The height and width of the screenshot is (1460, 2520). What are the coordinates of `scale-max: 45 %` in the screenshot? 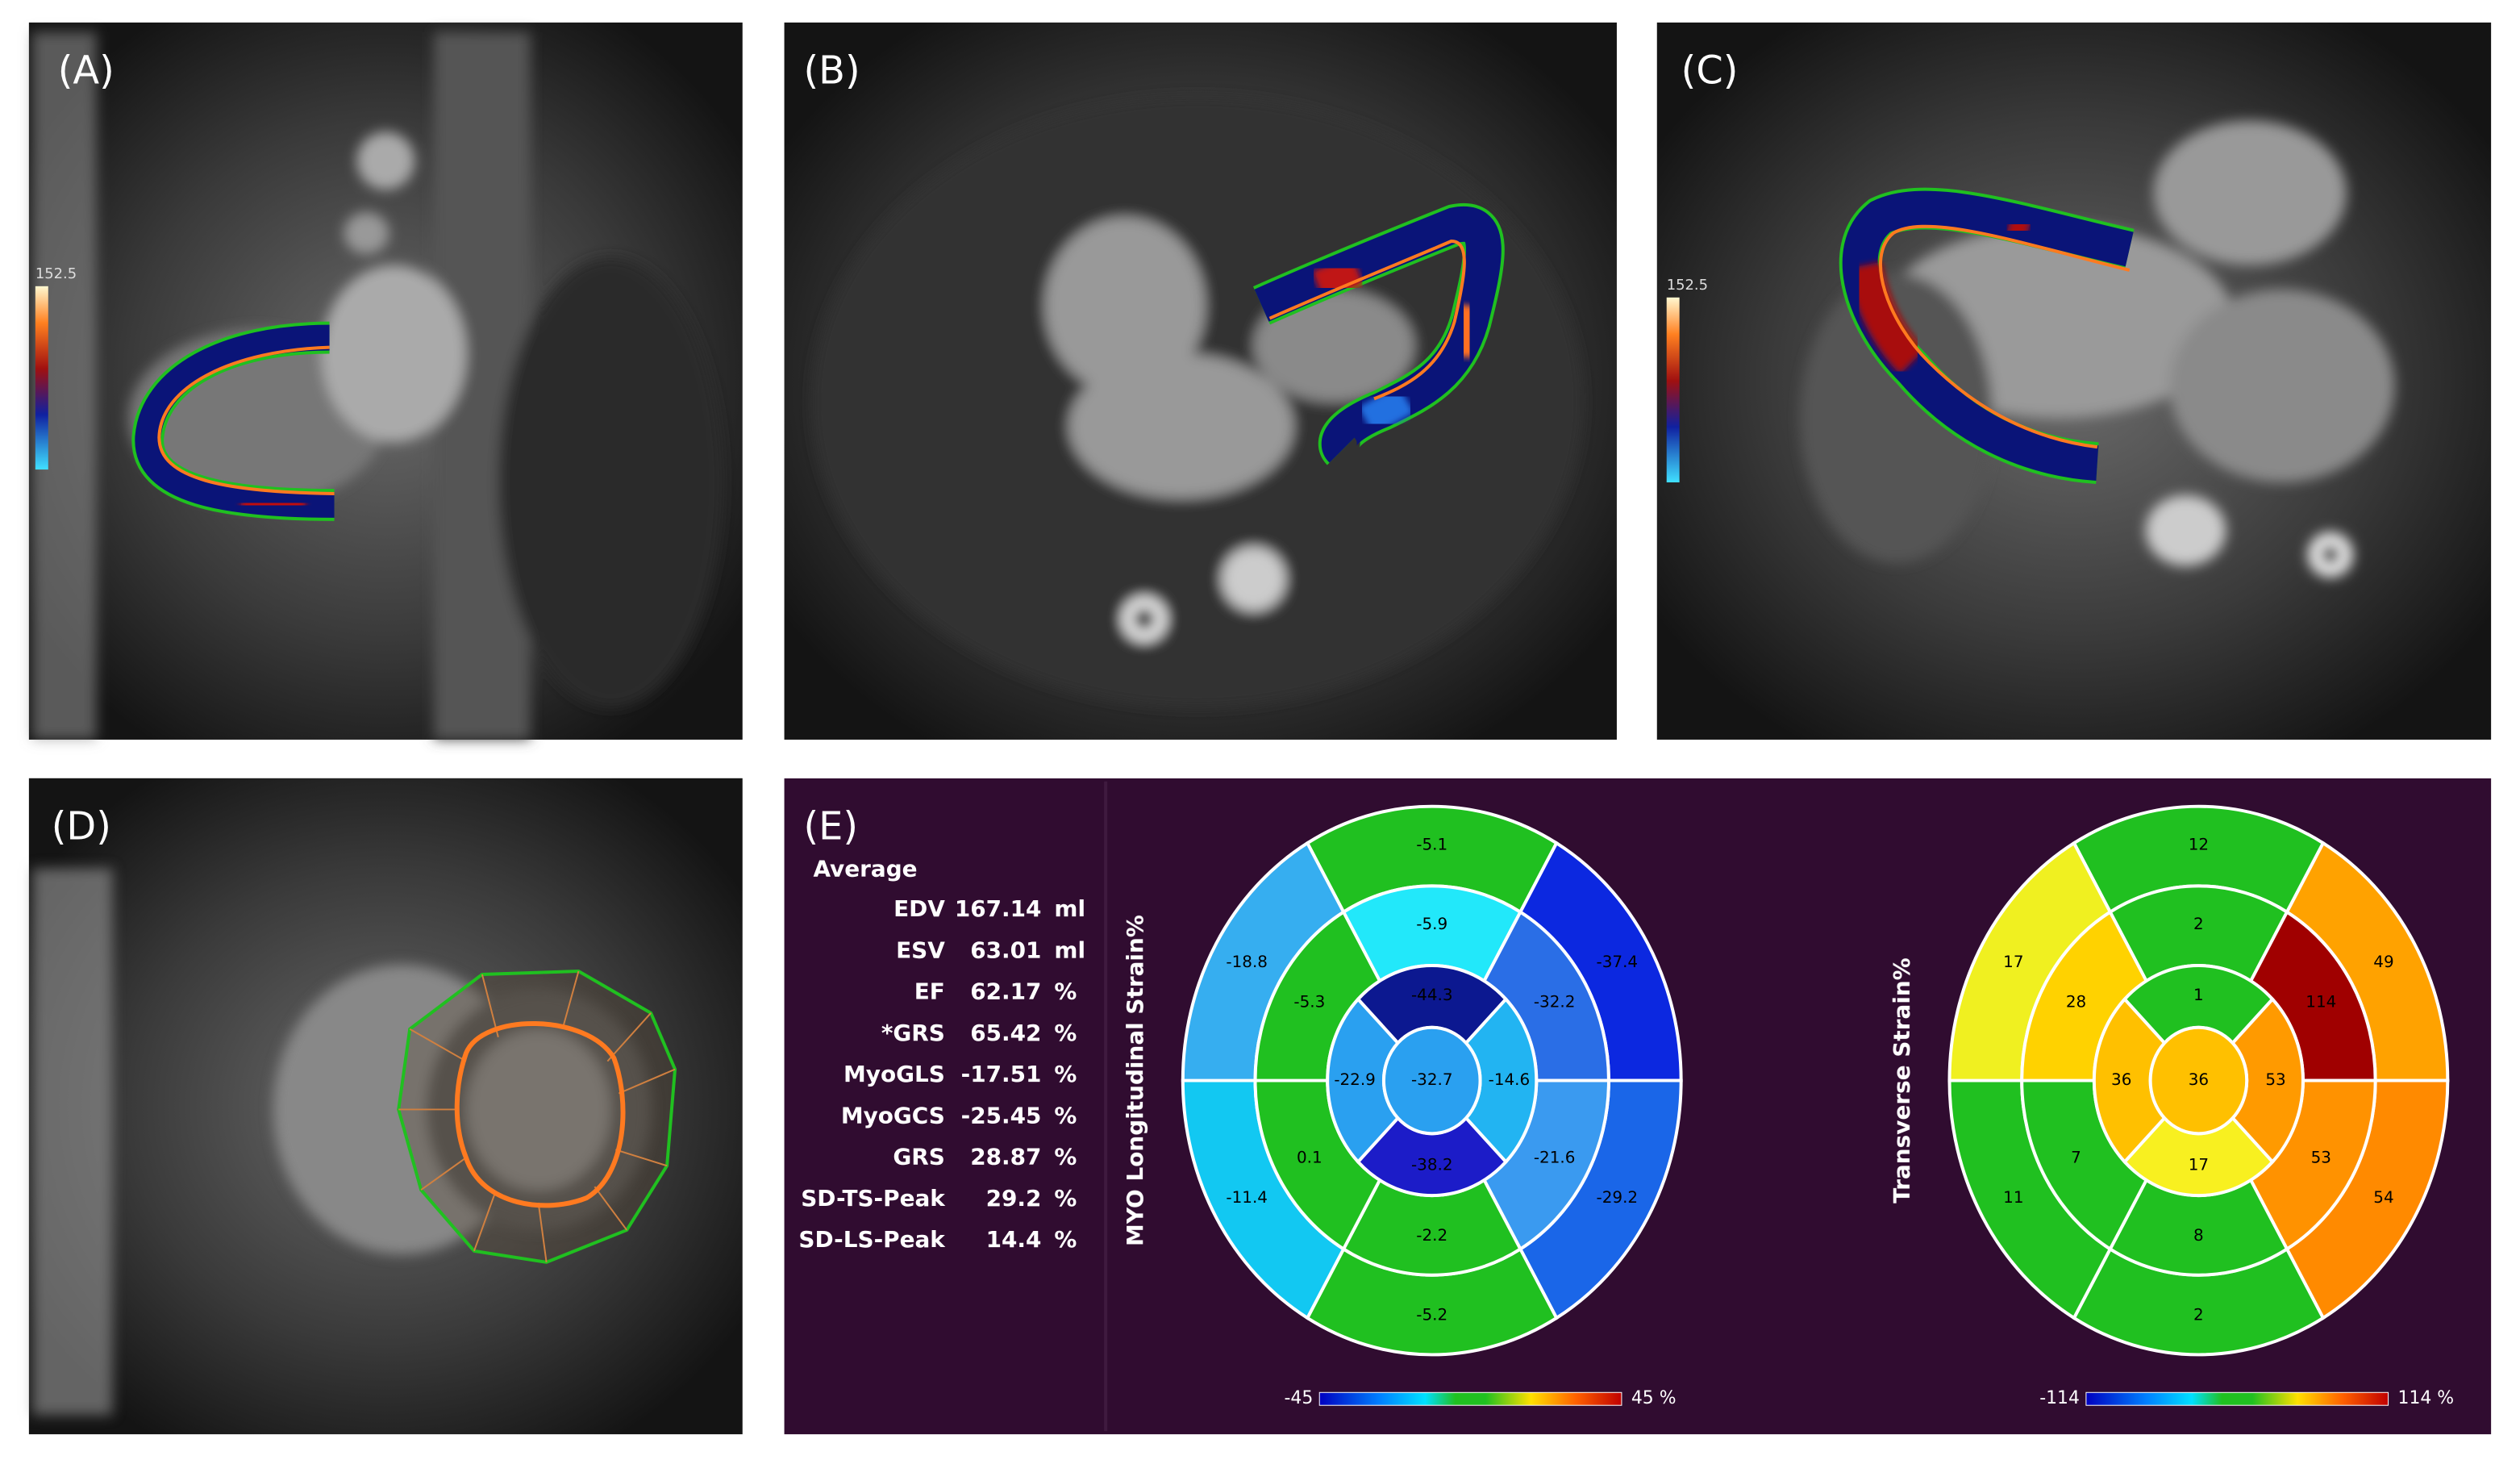 It's located at (1654, 1398).